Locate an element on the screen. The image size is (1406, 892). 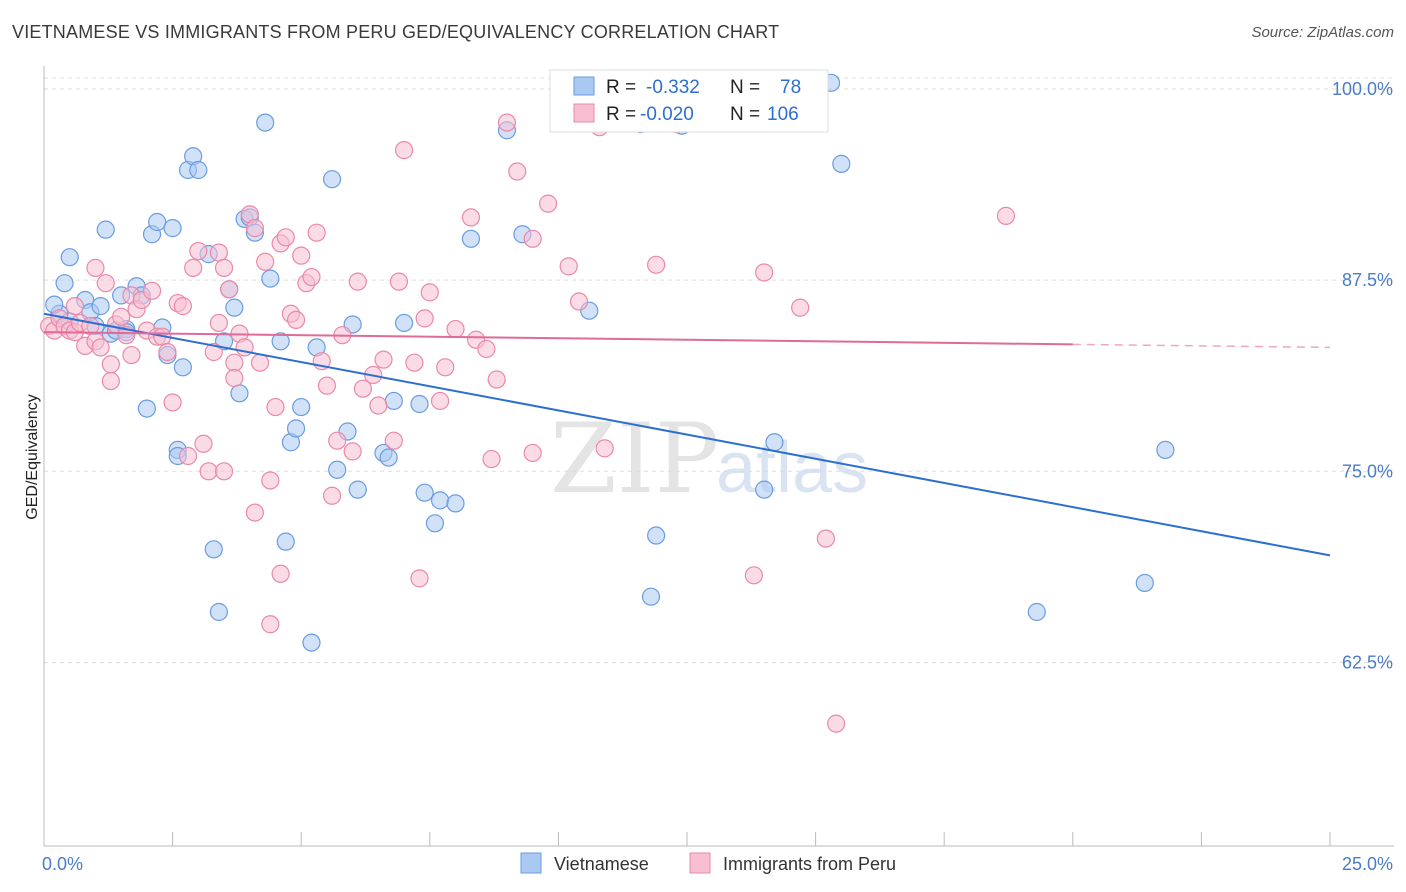
legend-n-label-0: N = is located at coordinates (745, 87).